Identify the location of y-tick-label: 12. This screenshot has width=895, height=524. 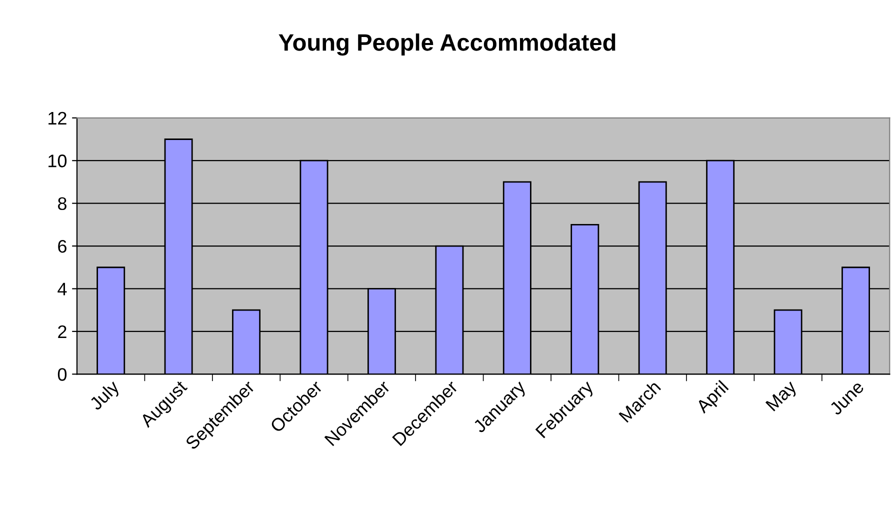
(57, 118).